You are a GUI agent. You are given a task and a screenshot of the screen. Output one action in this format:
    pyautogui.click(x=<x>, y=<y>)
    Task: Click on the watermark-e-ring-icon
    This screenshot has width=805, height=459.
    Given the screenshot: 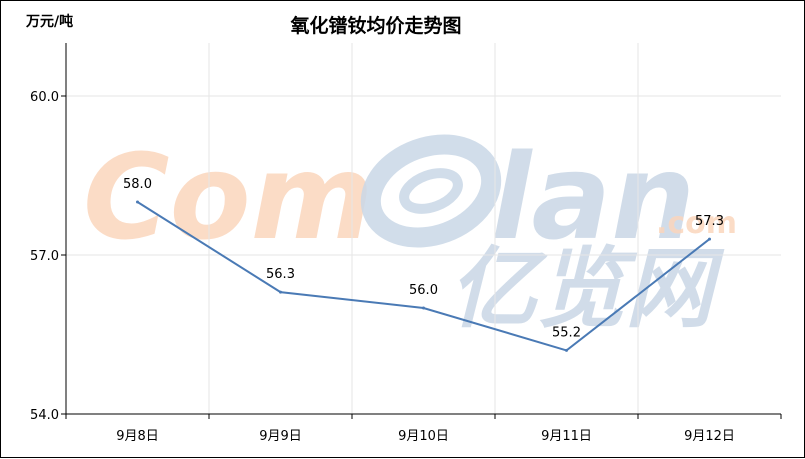 What is the action you would take?
    pyautogui.click(x=431, y=191)
    